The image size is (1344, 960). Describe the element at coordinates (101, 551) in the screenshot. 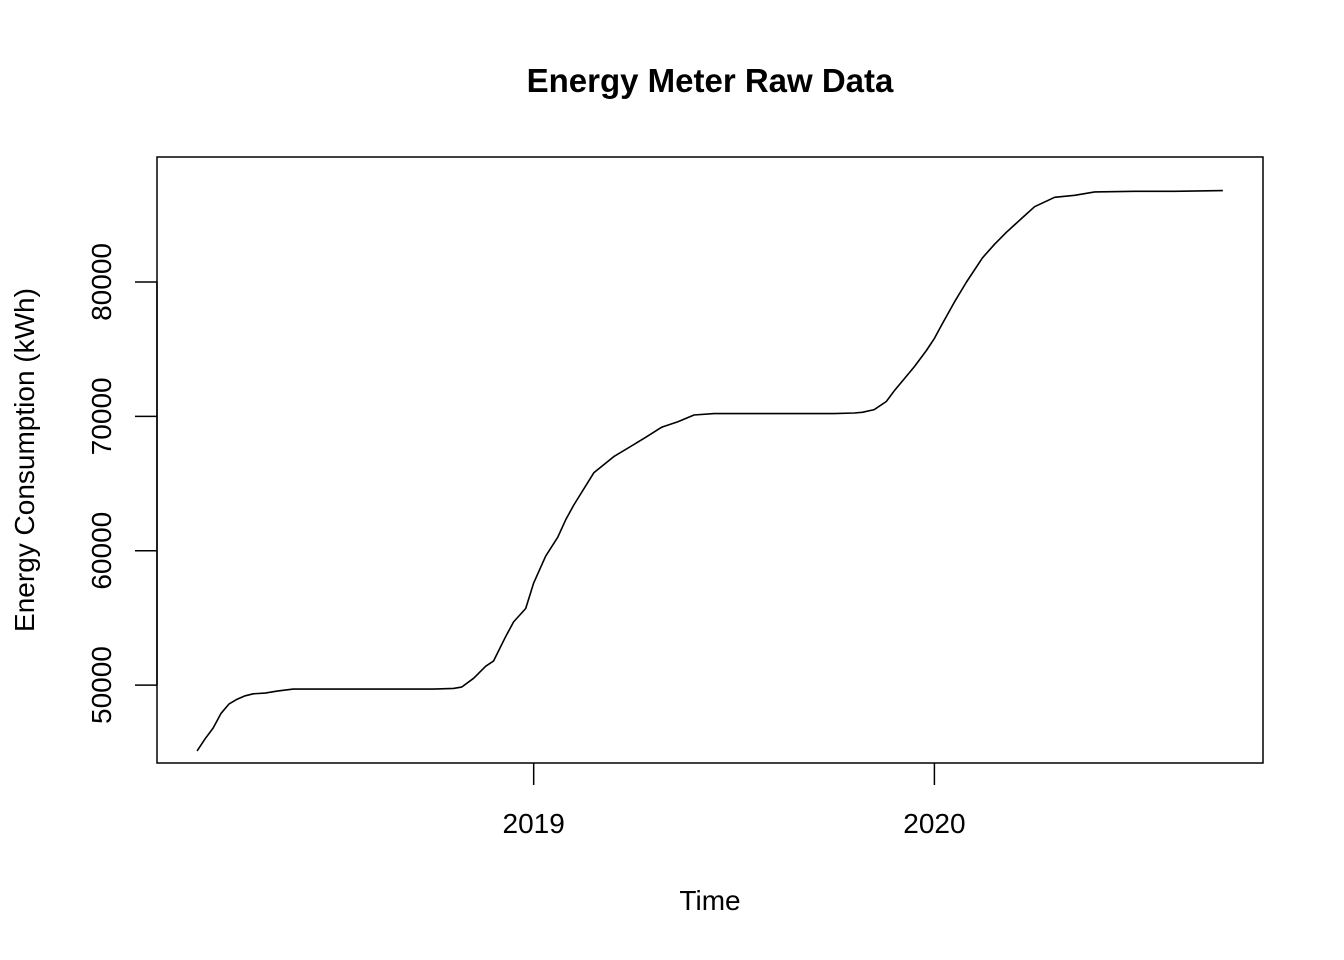

I see `y-tick-label-1: 60000` at that location.